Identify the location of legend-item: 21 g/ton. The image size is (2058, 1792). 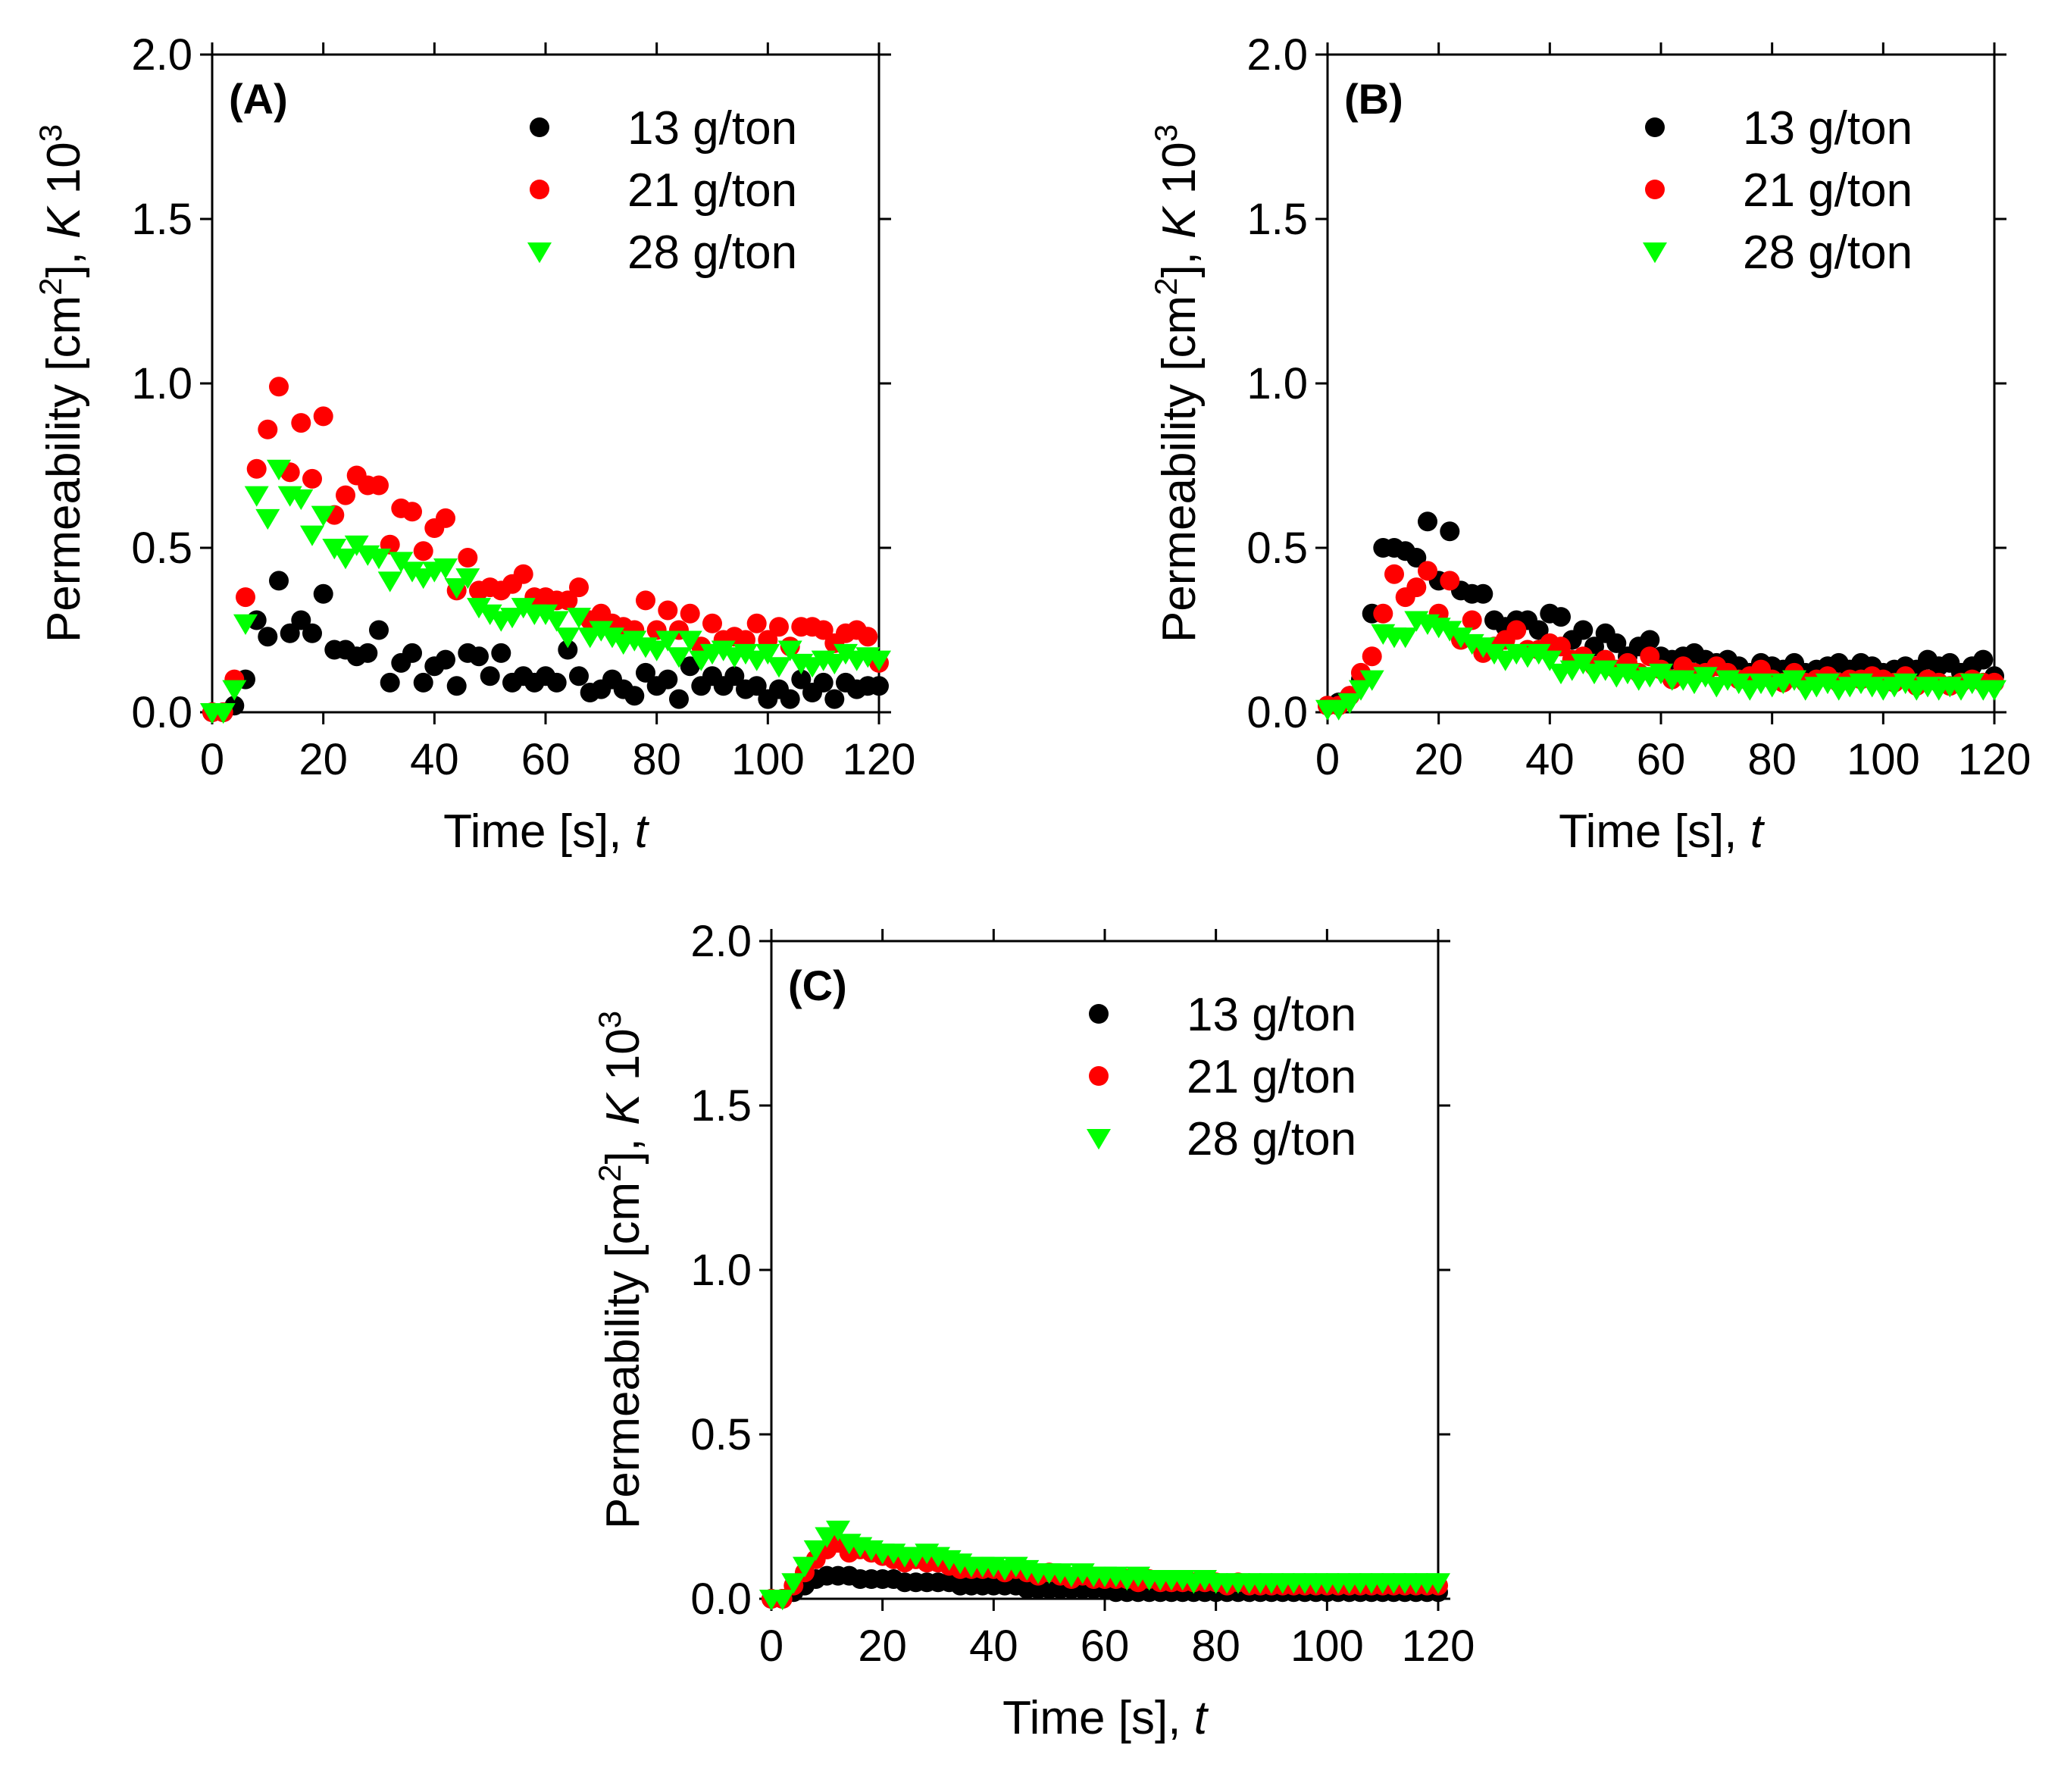
(1779, 190).